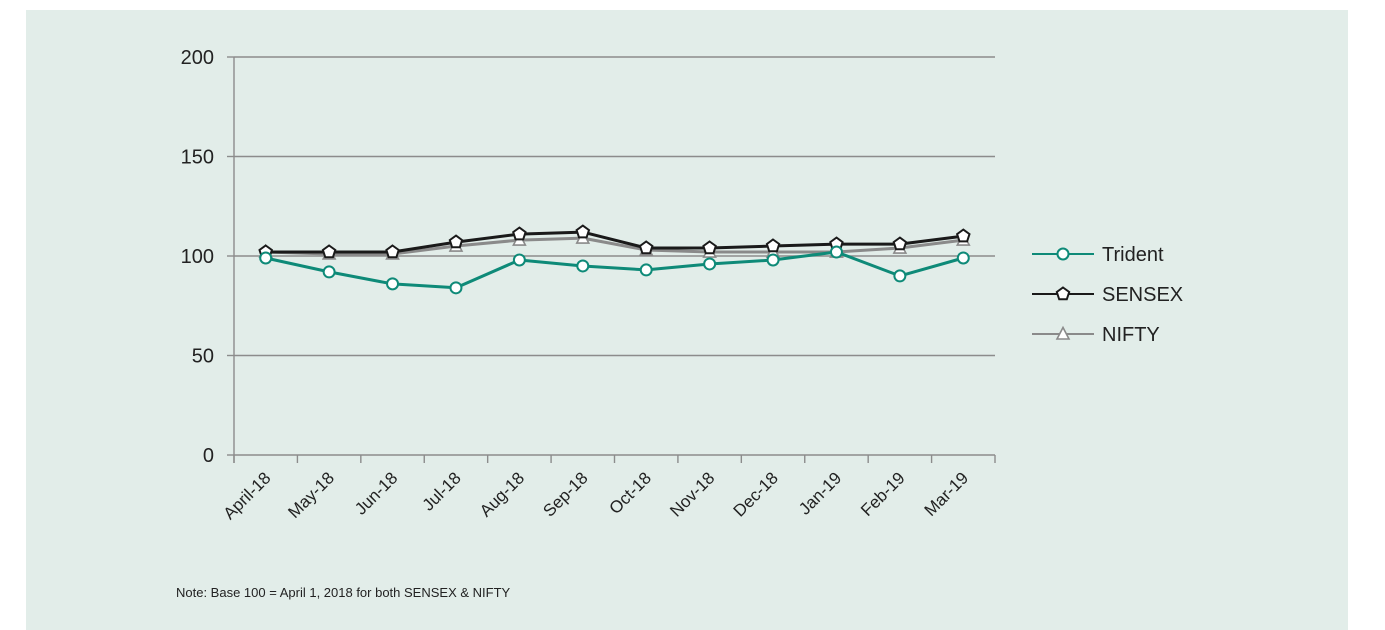  Describe the element at coordinates (311, 495) in the screenshot. I see `x-tick-label: May-18` at that location.